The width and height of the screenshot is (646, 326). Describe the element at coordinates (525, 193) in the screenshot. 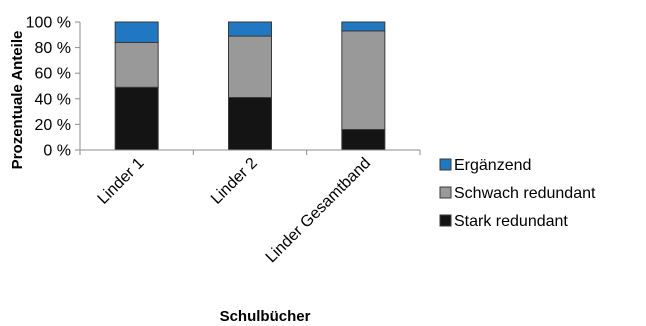

I see `legend-label: Schwach redundant` at that location.